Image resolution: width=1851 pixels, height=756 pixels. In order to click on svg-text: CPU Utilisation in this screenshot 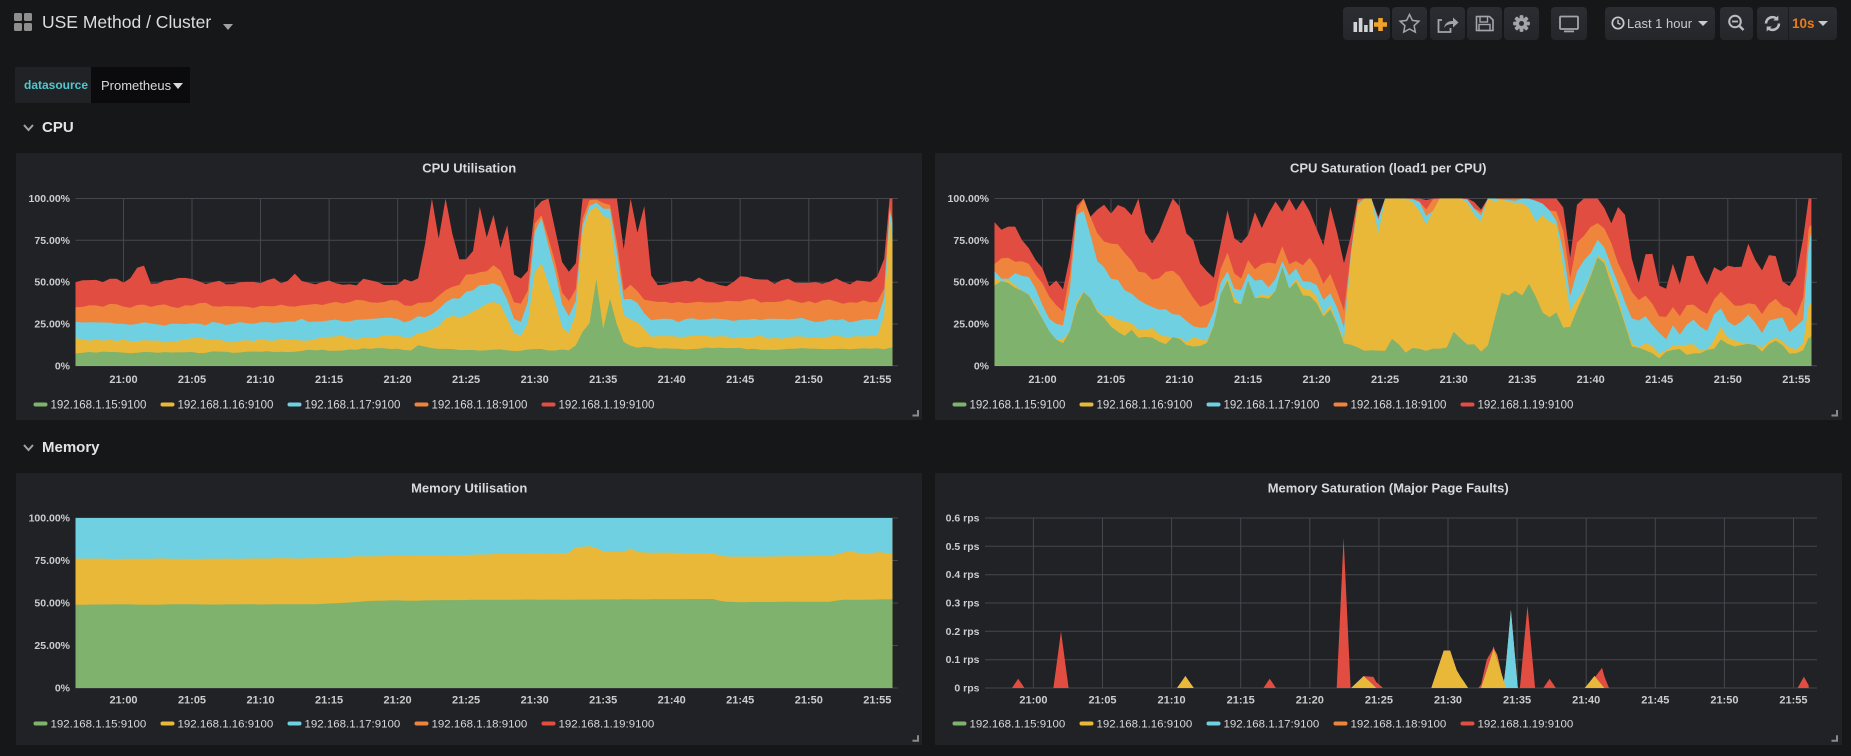, I will do `click(469, 167)`.